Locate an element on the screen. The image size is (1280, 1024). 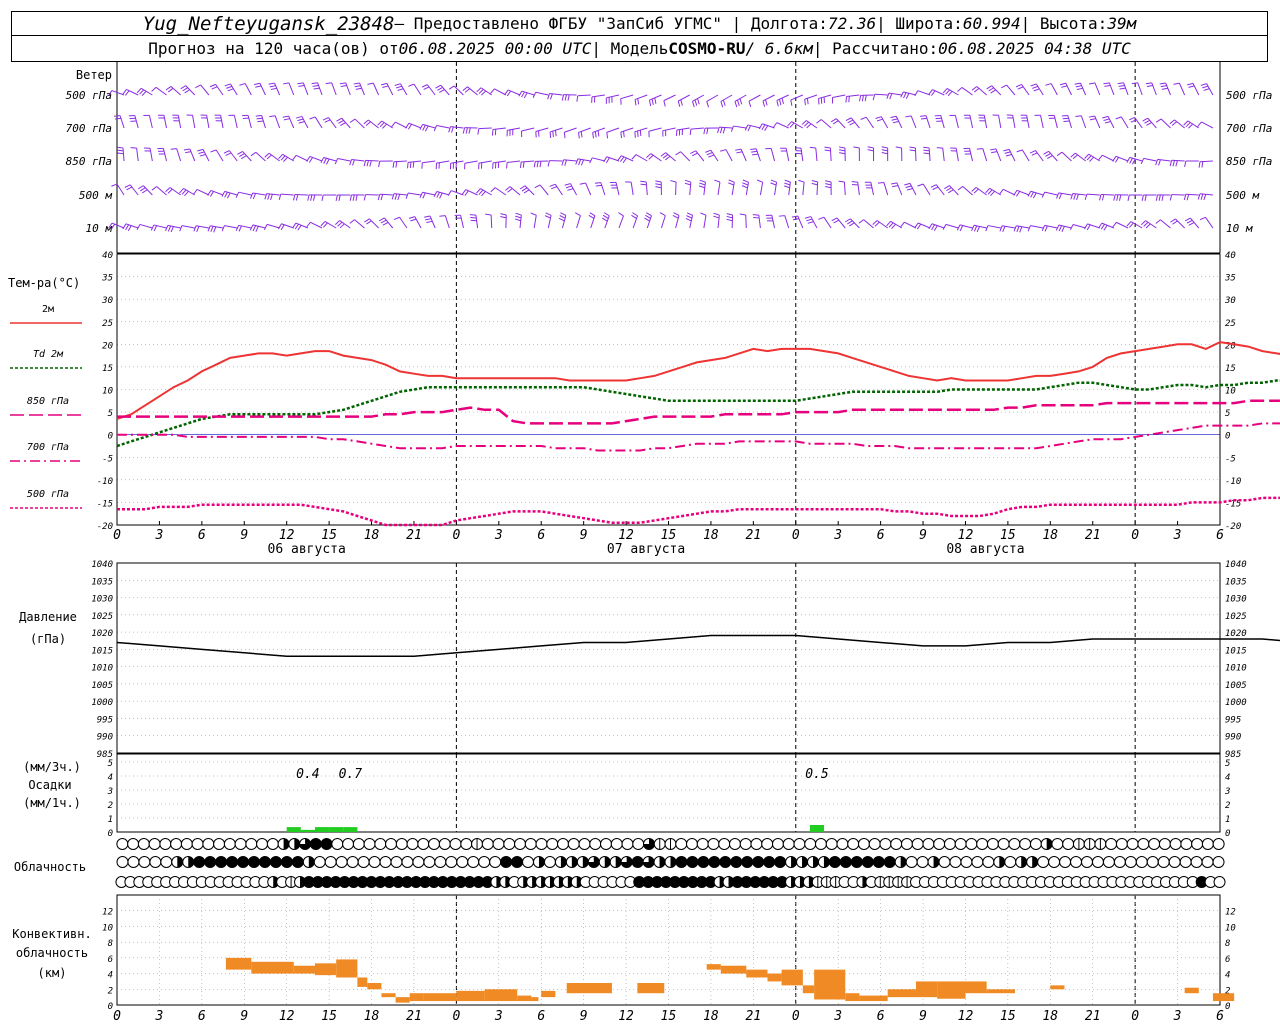
x-date-label: 07 августа is located at coordinates (646, 549).